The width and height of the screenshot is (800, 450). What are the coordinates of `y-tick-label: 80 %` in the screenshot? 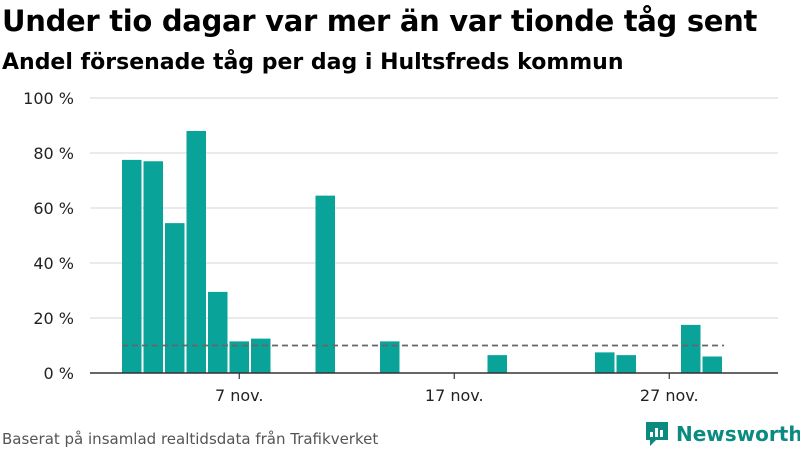 It's located at (53, 153).